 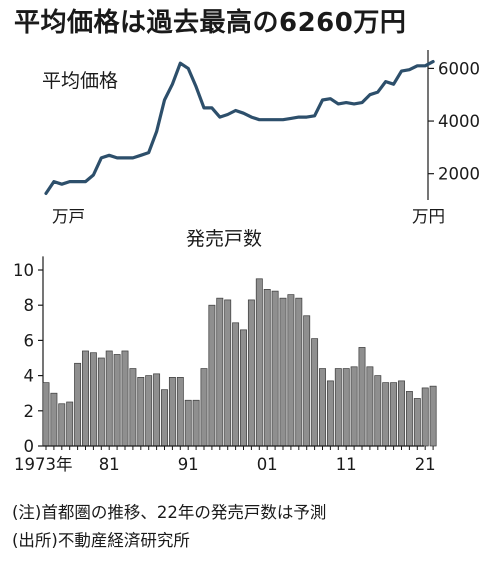 What do you see at coordinates (80, 81) in the screenshot?
I see `line-series-label: 平均価格` at bounding box center [80, 81].